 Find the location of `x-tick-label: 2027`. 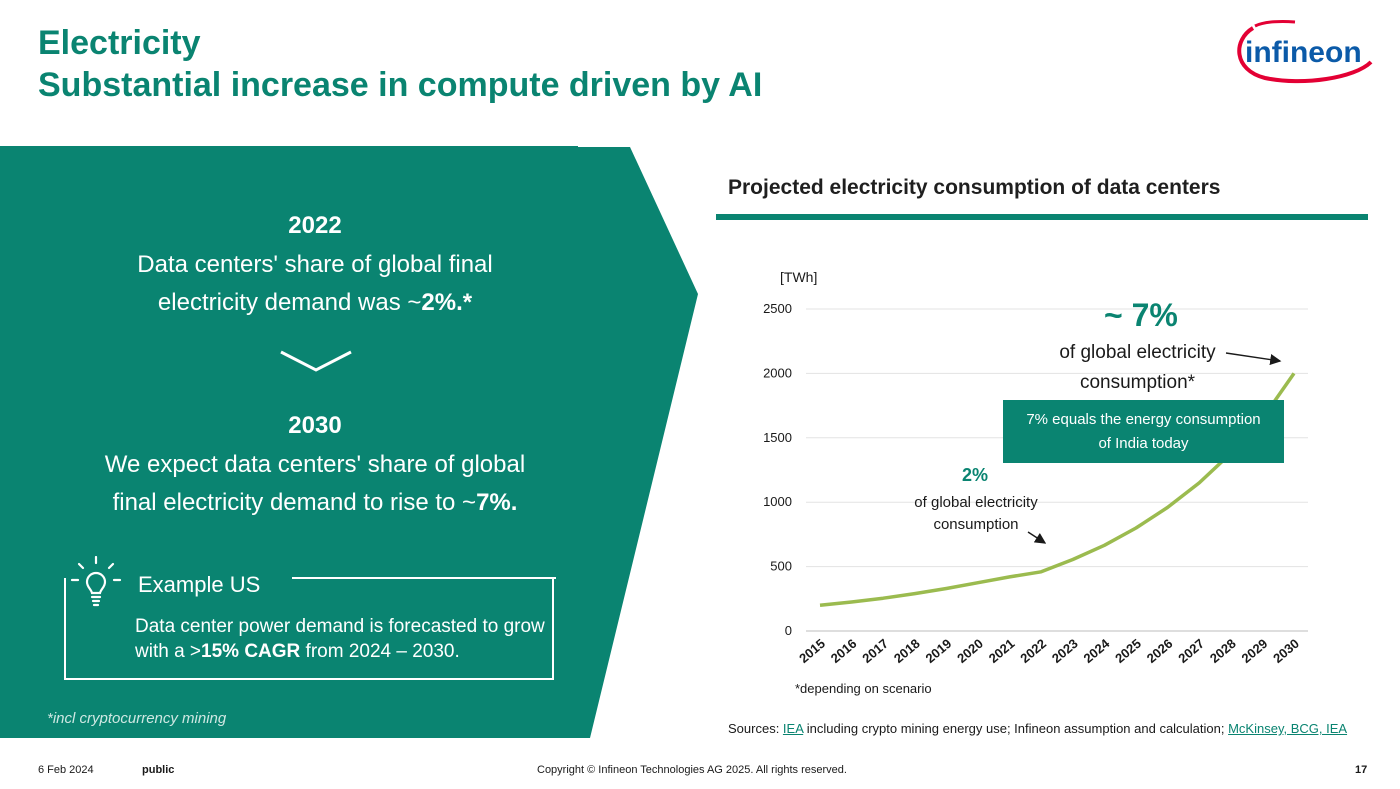

x-tick-label: 2027 is located at coordinates (1191, 651).